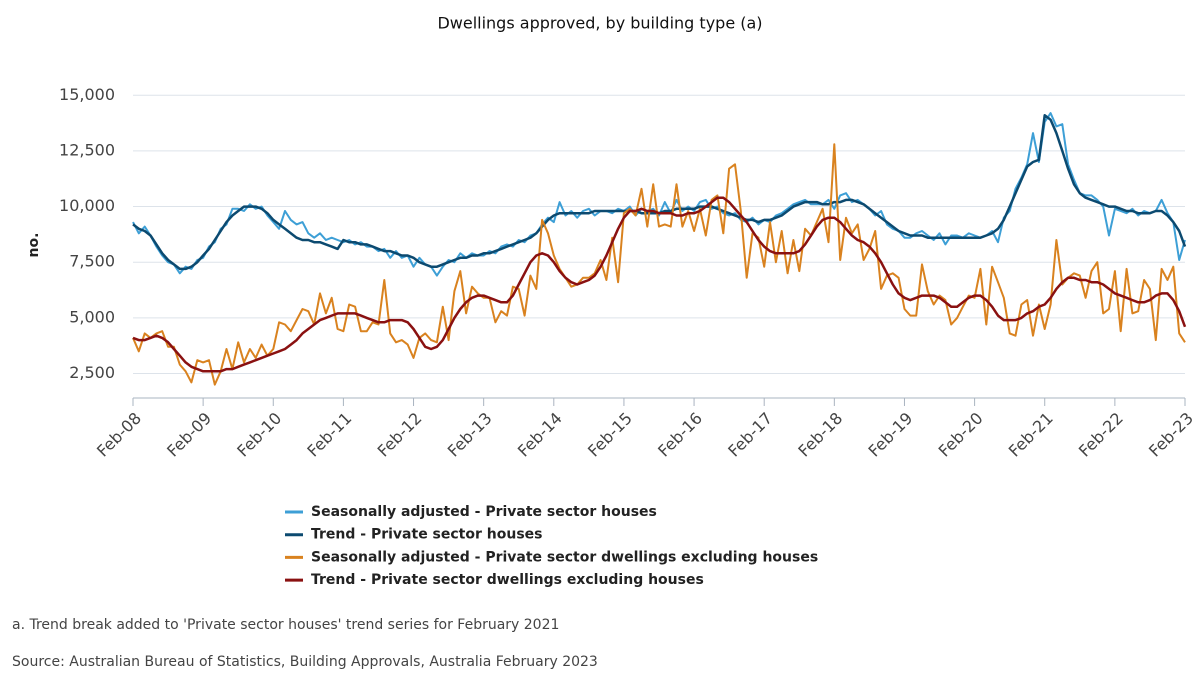 This screenshot has height=695, width=1200. I want to click on x-tick-label: Feb-22, so click(1101, 435).